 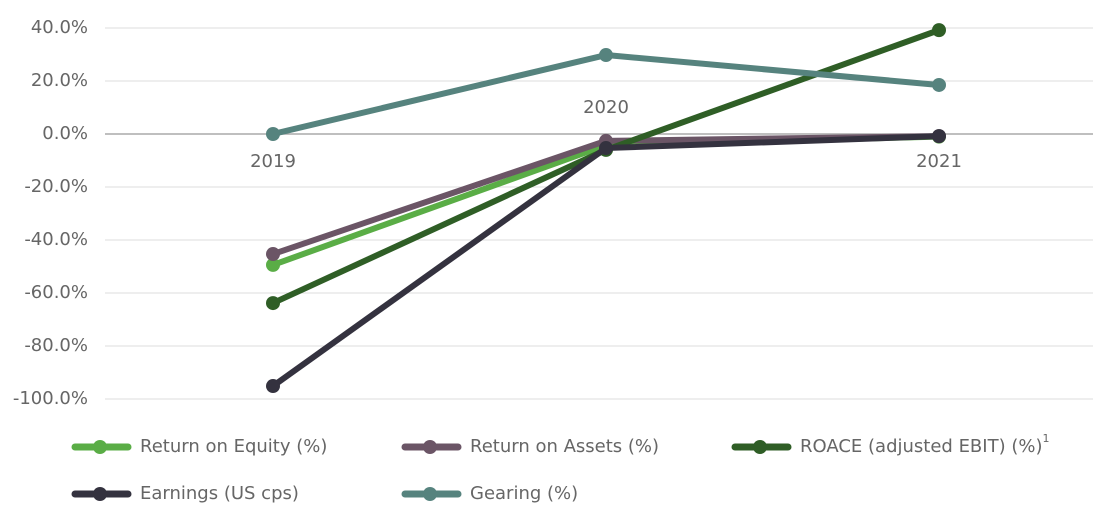 I want to click on legend-label: Earnings (US cps), so click(x=219, y=493).